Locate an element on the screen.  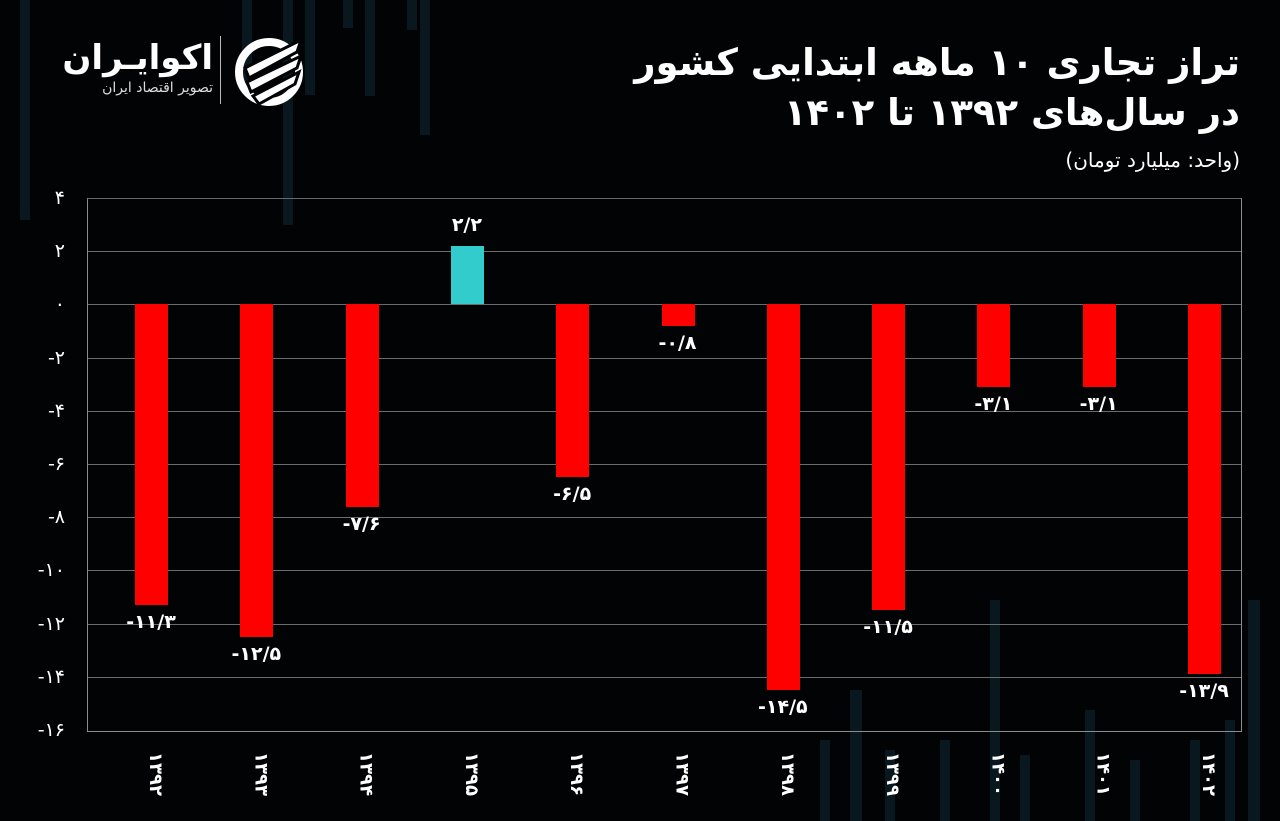
x-tick-label: ۱۳۹۹ is located at coordinates (893, 774).